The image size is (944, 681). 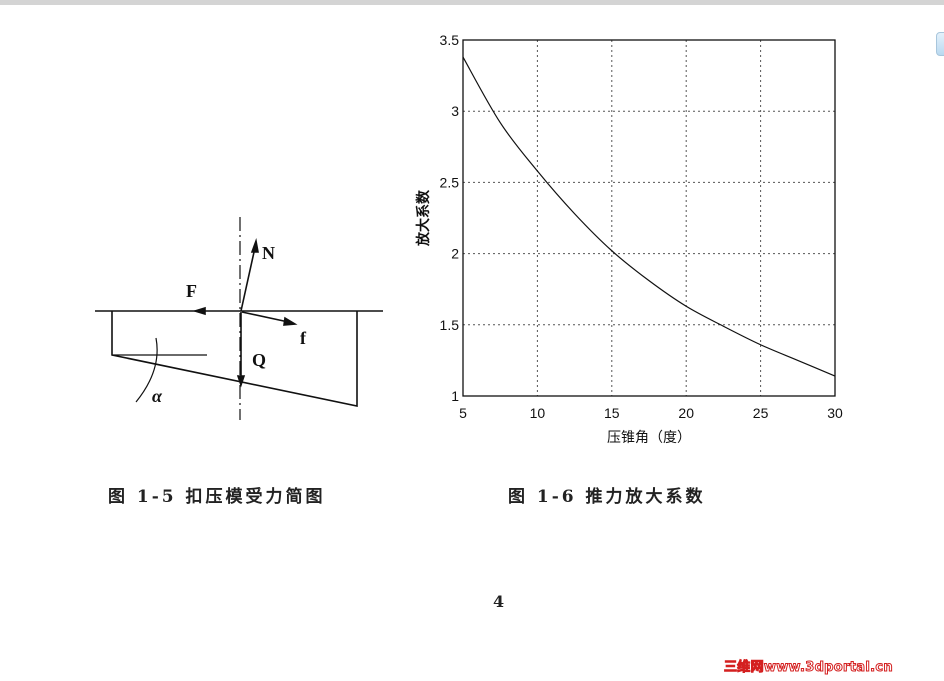 What do you see at coordinates (455, 396) in the screenshot?
I see `y-tick-label: 1` at bounding box center [455, 396].